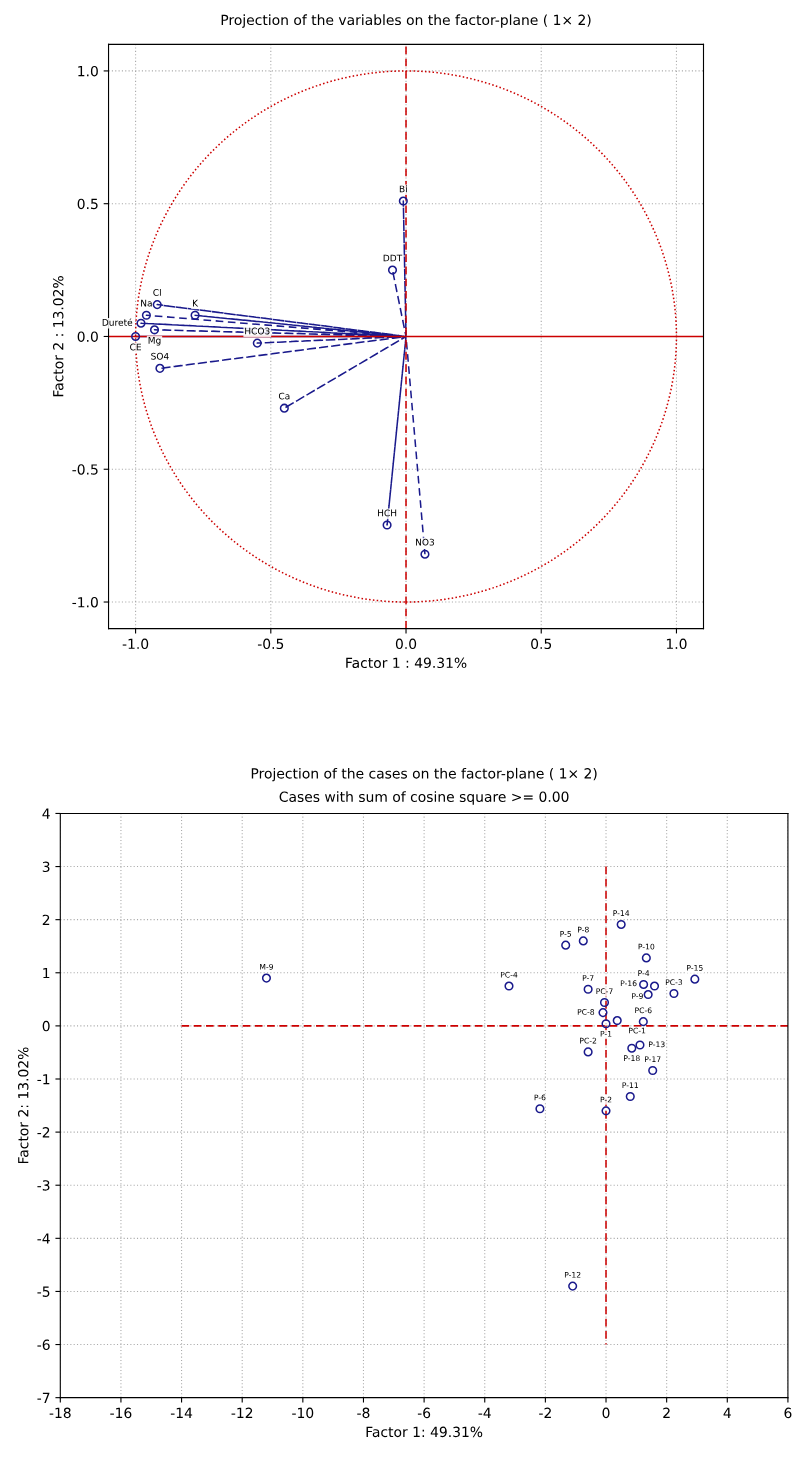 This screenshot has width=804, height=1479. I want to click on y-tick-label: -1.0, so click(85, 602).